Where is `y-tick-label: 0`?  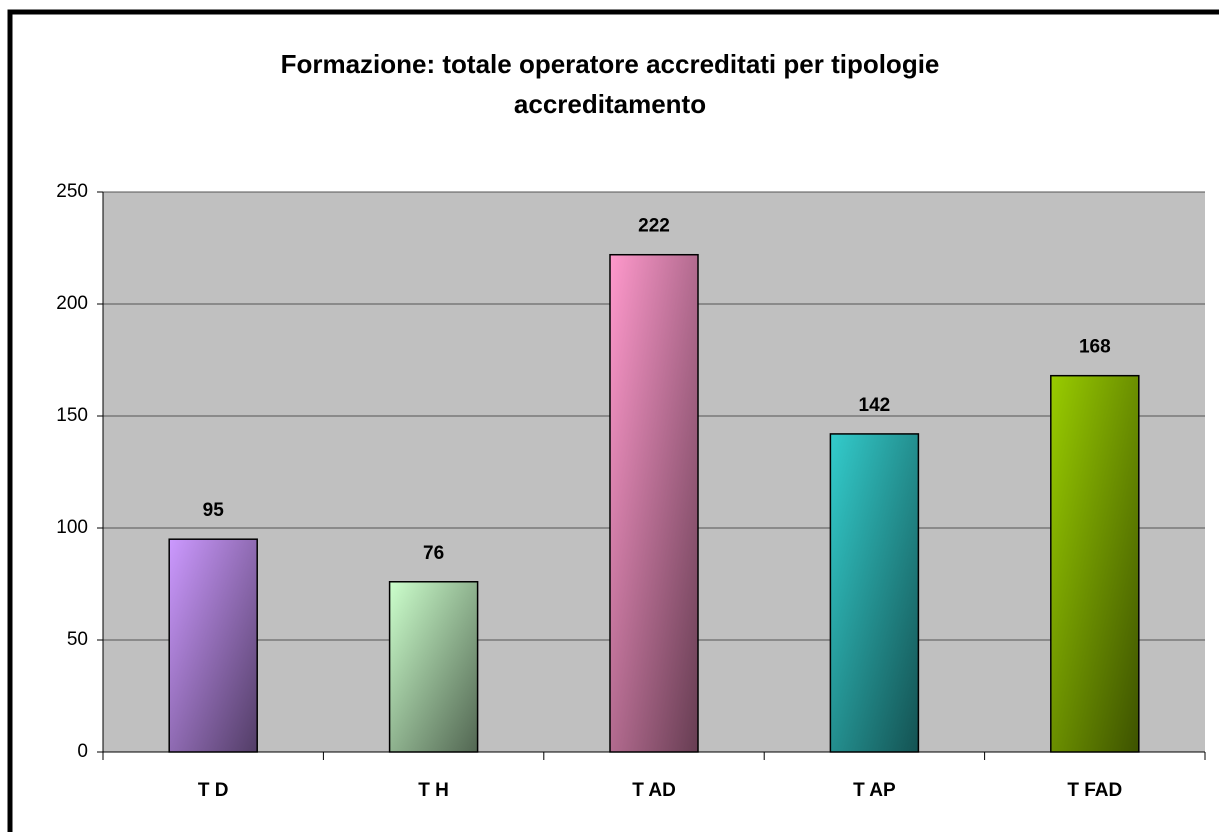 y-tick-label: 0 is located at coordinates (82, 751).